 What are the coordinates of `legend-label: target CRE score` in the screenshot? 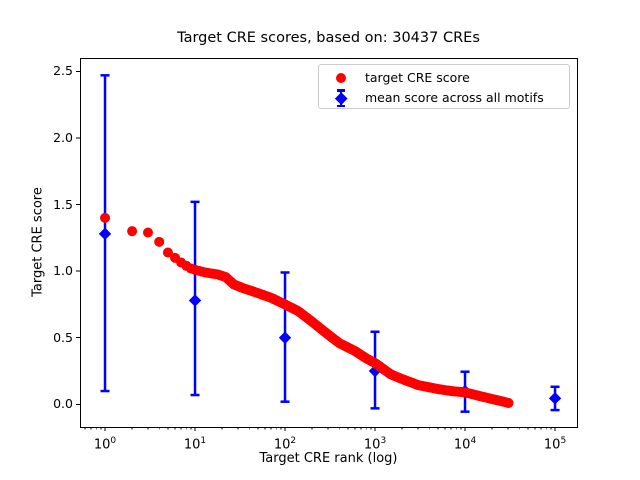 It's located at (417, 77).